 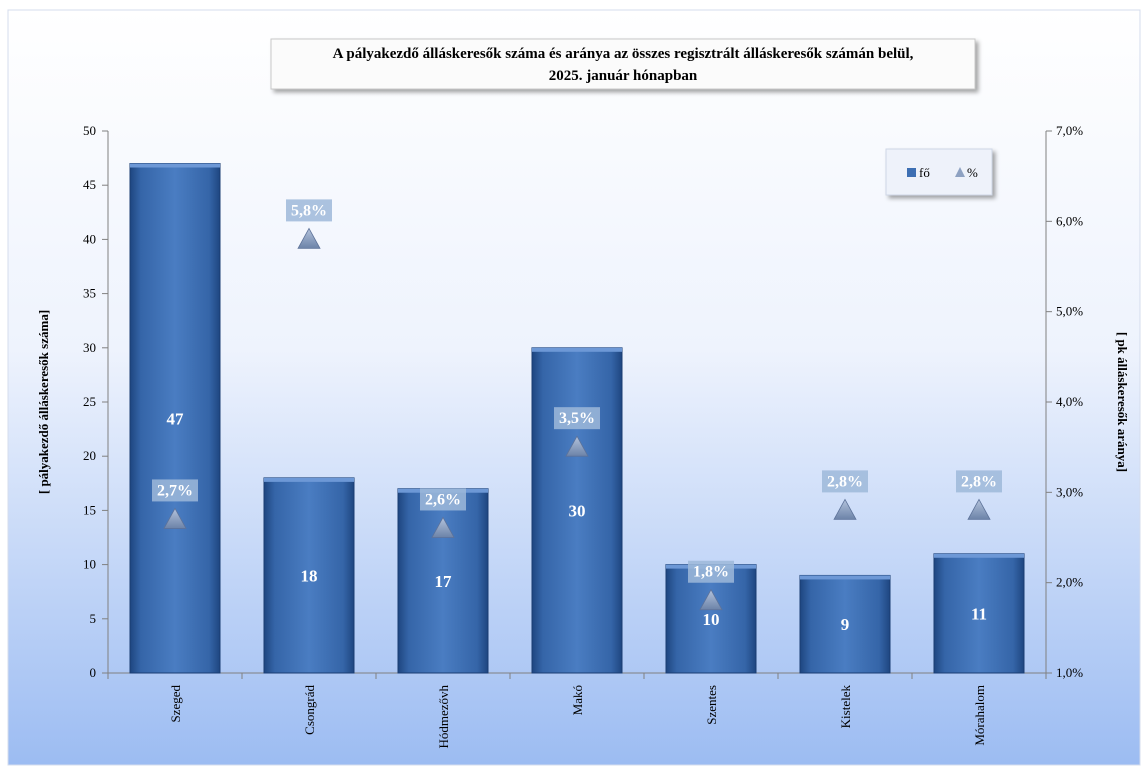 I want to click on y-axis-left-ticks: 0 5 10 15 20 25 30 35 40 45 50, so click(x=95, y=401).